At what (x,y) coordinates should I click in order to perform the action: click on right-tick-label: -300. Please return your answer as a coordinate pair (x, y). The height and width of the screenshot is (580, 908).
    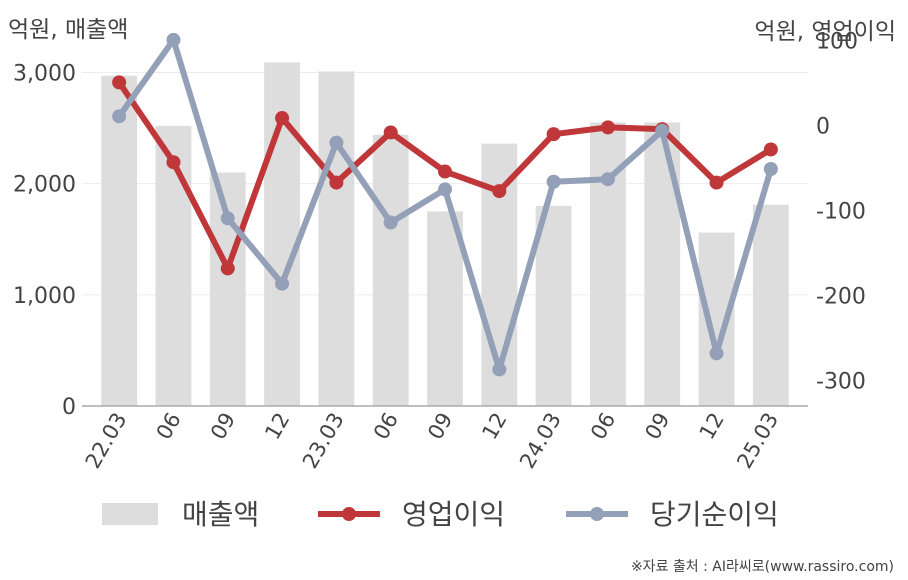
    Looking at the image, I should click on (841, 382).